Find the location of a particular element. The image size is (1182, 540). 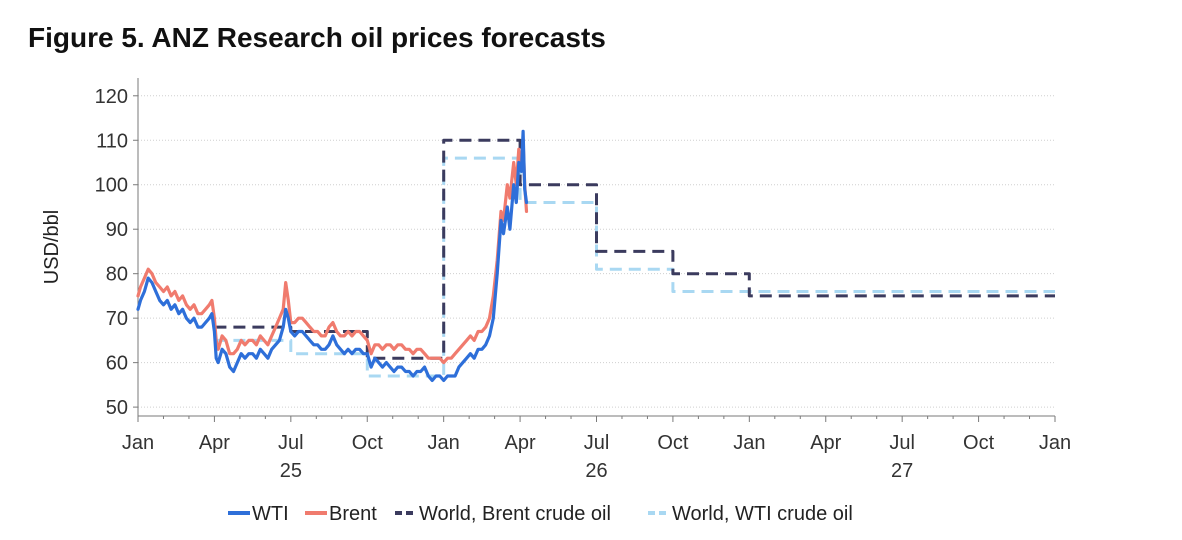

series-line-brent is located at coordinates (332, 251).